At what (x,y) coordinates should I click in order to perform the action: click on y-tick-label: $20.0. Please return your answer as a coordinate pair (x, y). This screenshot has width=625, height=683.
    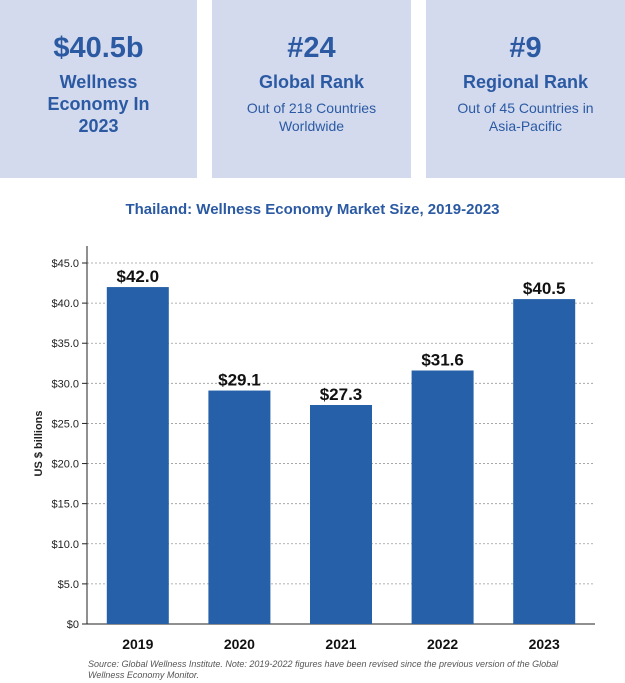
    Looking at the image, I should click on (65, 465).